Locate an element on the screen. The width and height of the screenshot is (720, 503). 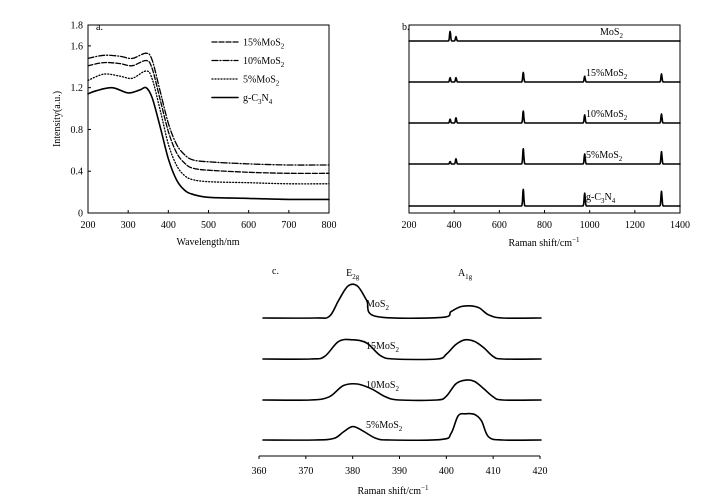
panel-a-xtick-label: 700 is located at coordinates (288, 225).